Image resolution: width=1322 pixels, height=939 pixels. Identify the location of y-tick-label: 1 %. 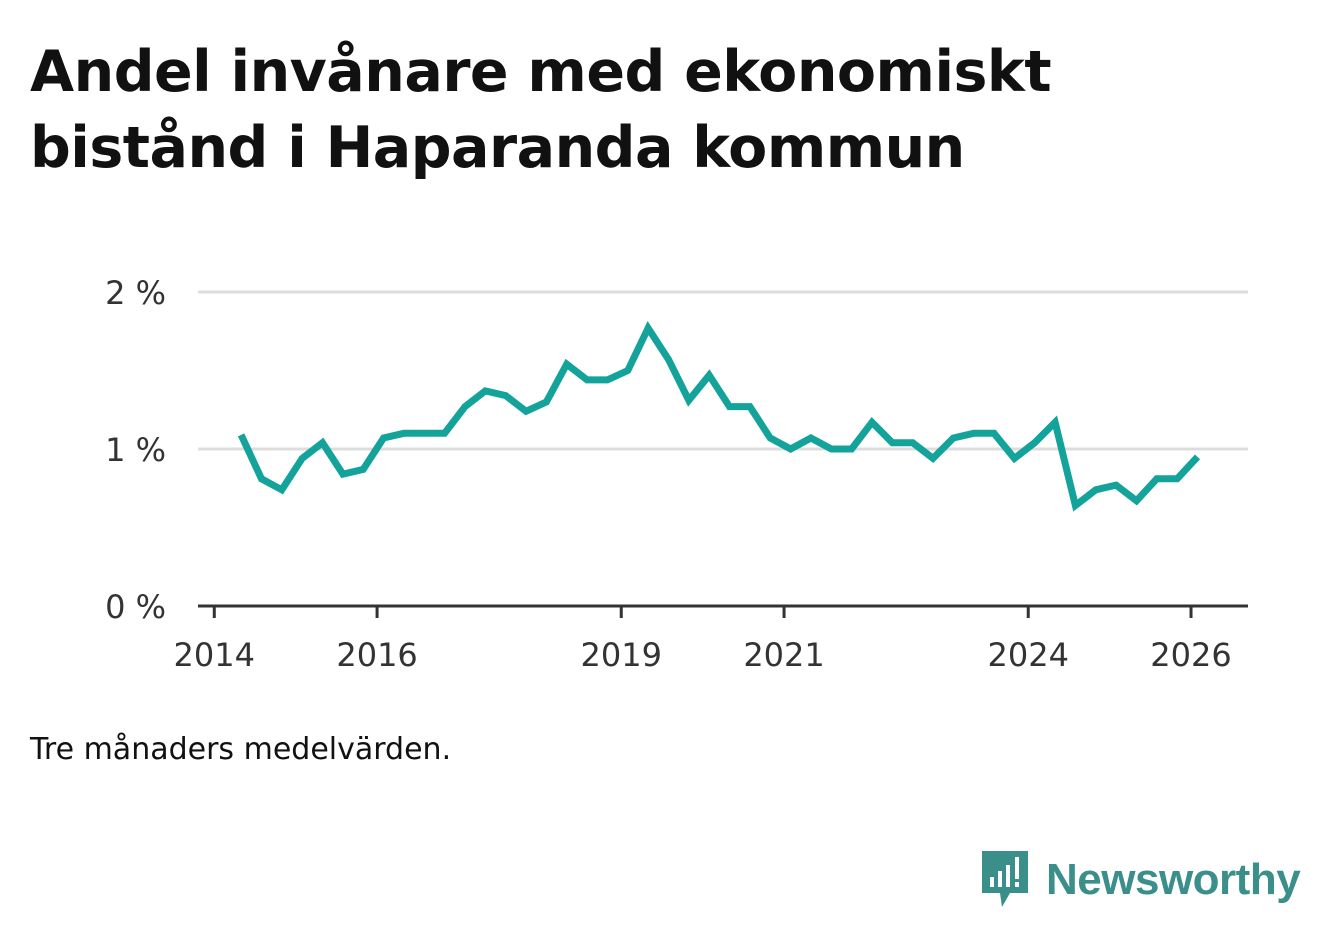
(135, 450).